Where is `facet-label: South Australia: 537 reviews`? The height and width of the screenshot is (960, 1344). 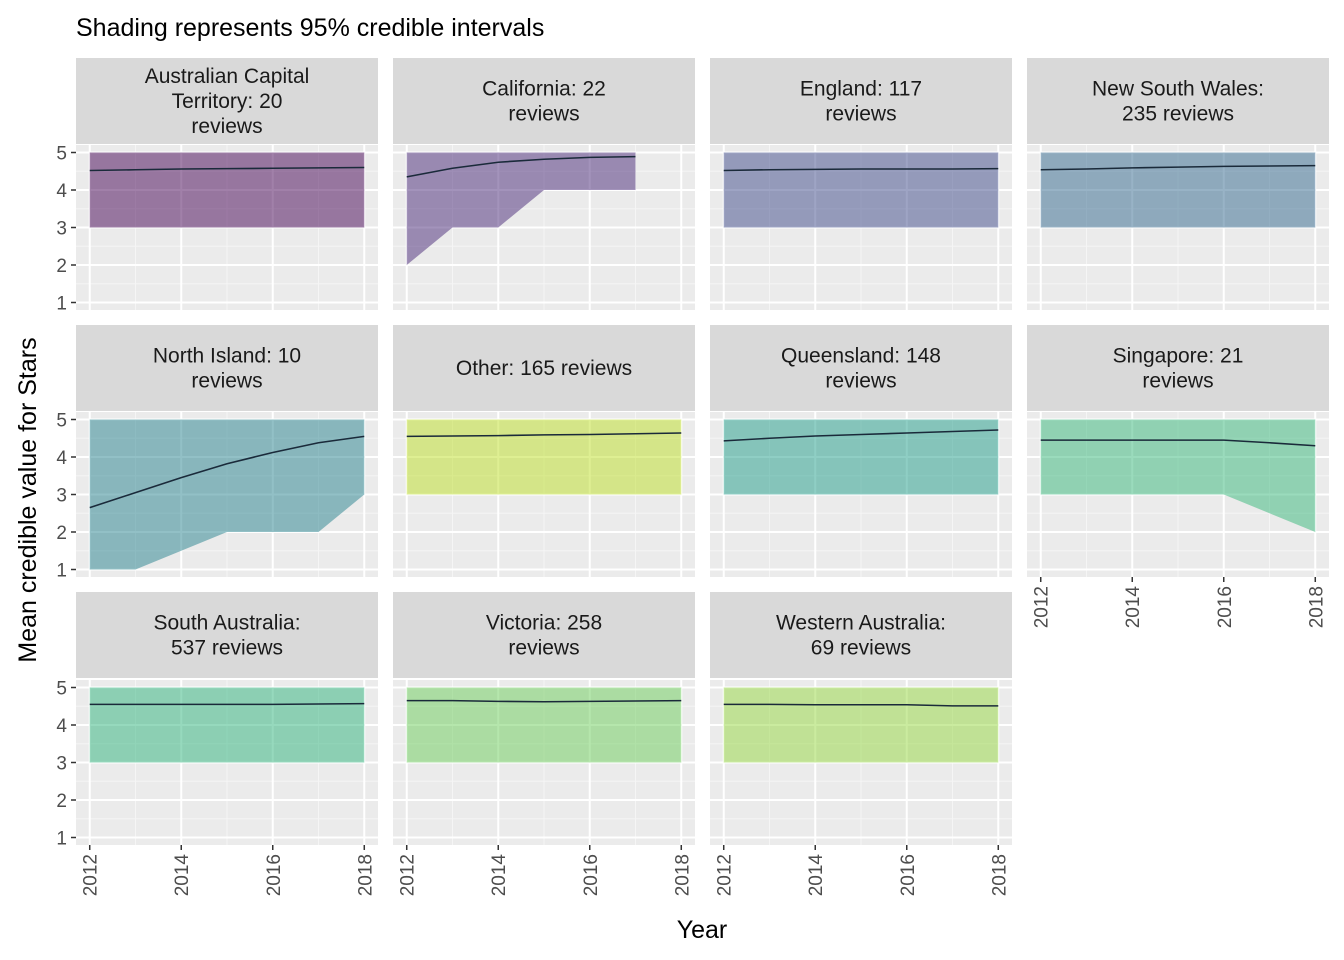
facet-label: South Australia: 537 reviews is located at coordinates (226, 636).